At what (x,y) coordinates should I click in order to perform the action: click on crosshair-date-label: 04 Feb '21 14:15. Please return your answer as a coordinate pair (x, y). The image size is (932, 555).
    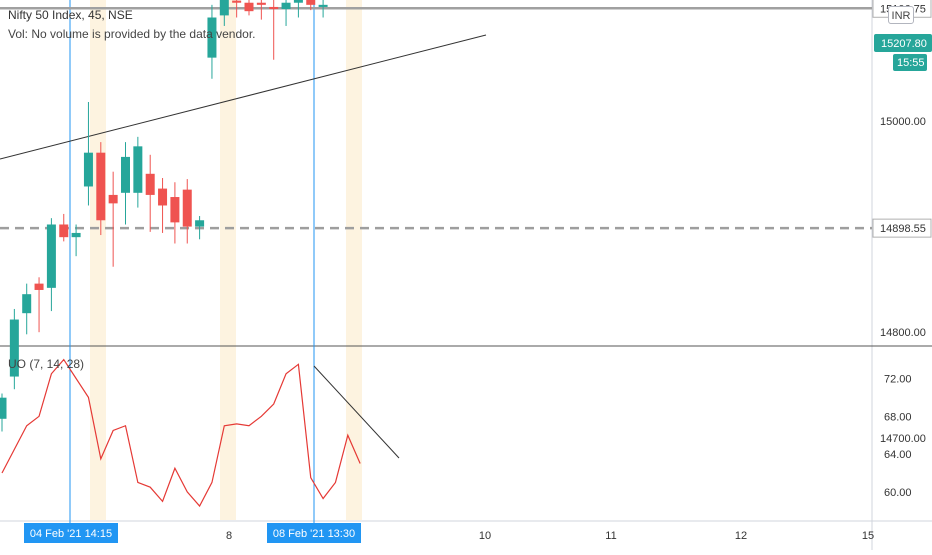
    Looking at the image, I should click on (71, 534).